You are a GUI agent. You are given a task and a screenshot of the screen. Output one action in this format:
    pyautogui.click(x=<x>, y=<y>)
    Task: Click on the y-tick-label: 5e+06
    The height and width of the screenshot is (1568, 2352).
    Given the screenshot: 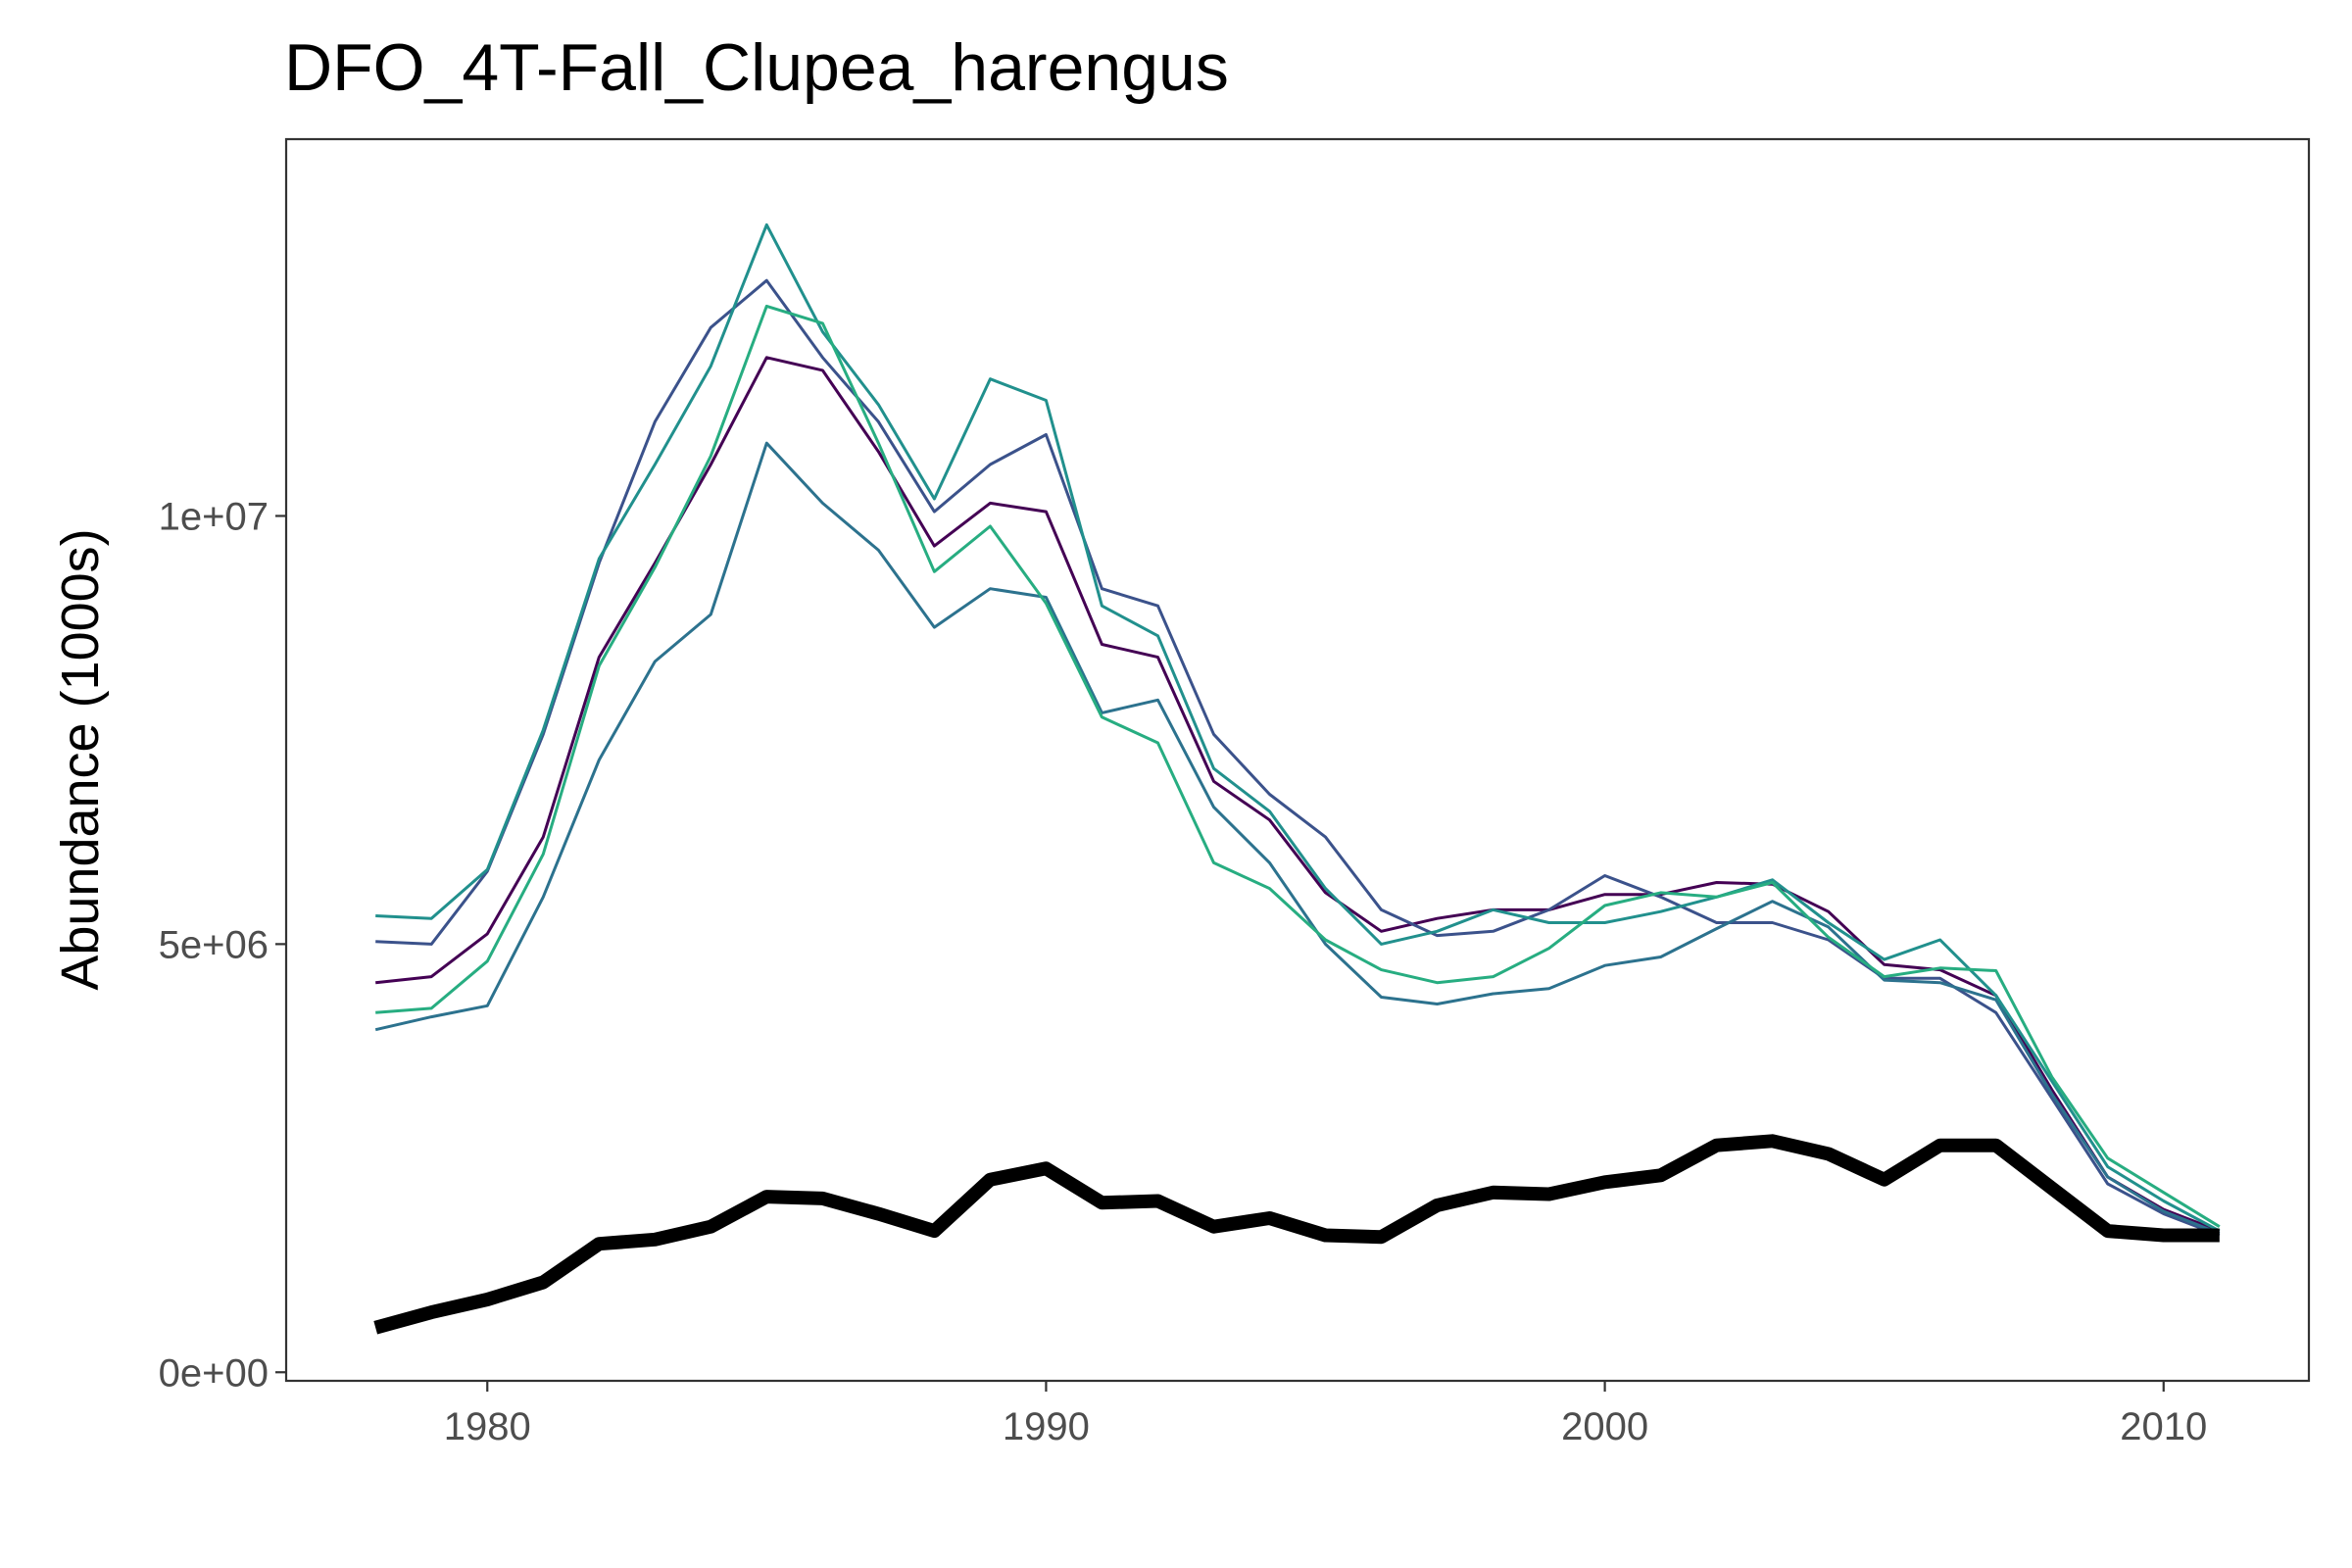 What is the action you would take?
    pyautogui.click(x=214, y=944)
    